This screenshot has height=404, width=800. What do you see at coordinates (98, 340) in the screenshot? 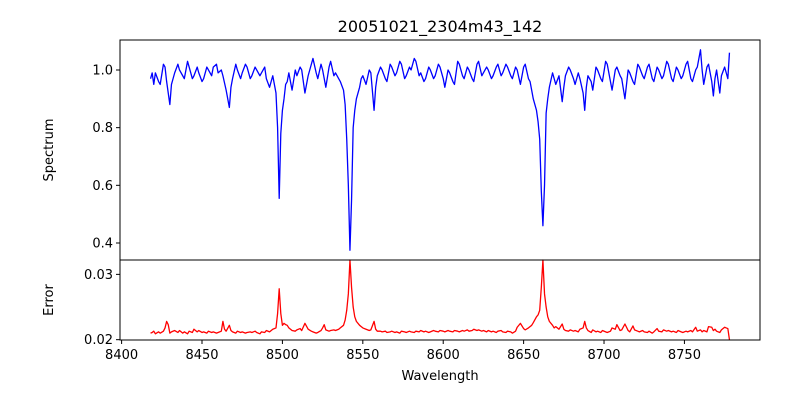
I see `error-ytick-label: 0.02` at bounding box center [98, 340].